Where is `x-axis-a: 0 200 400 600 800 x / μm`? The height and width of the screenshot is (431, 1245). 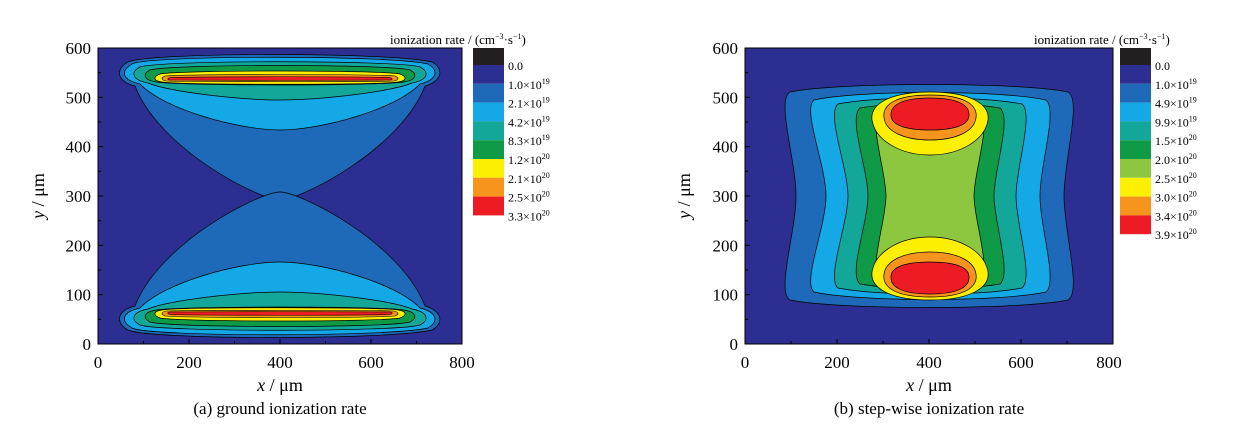 x-axis-a: 0 200 400 600 800 x / μm is located at coordinates (284, 367).